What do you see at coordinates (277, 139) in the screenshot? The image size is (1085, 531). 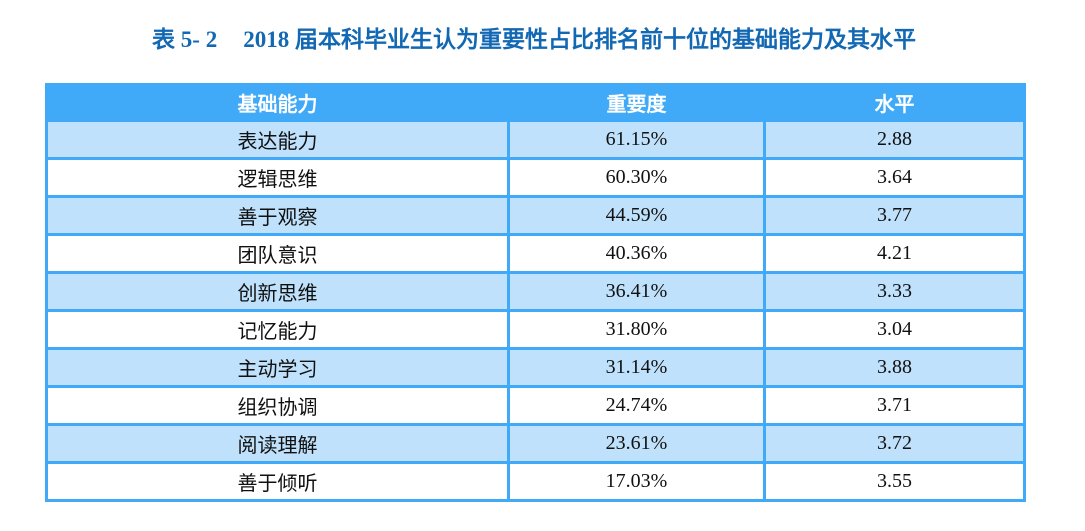 I see `ability-cell: 表达能力` at bounding box center [277, 139].